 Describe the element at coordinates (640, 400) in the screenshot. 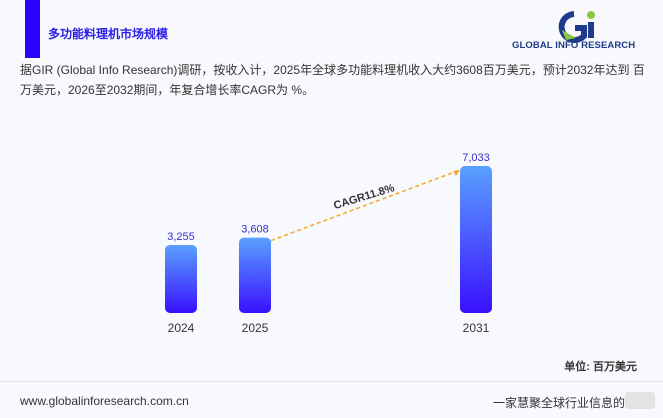

I see `watermark-badge` at that location.